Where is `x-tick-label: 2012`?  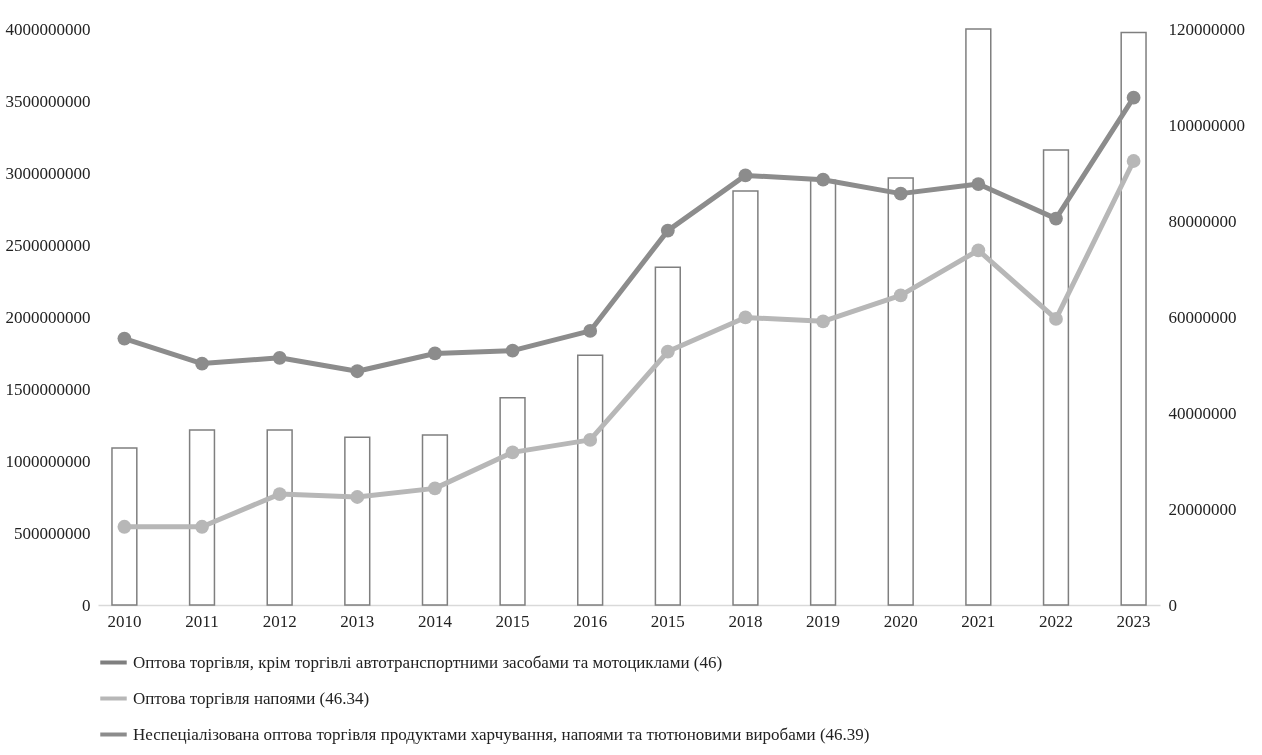 x-tick-label: 2012 is located at coordinates (279, 621).